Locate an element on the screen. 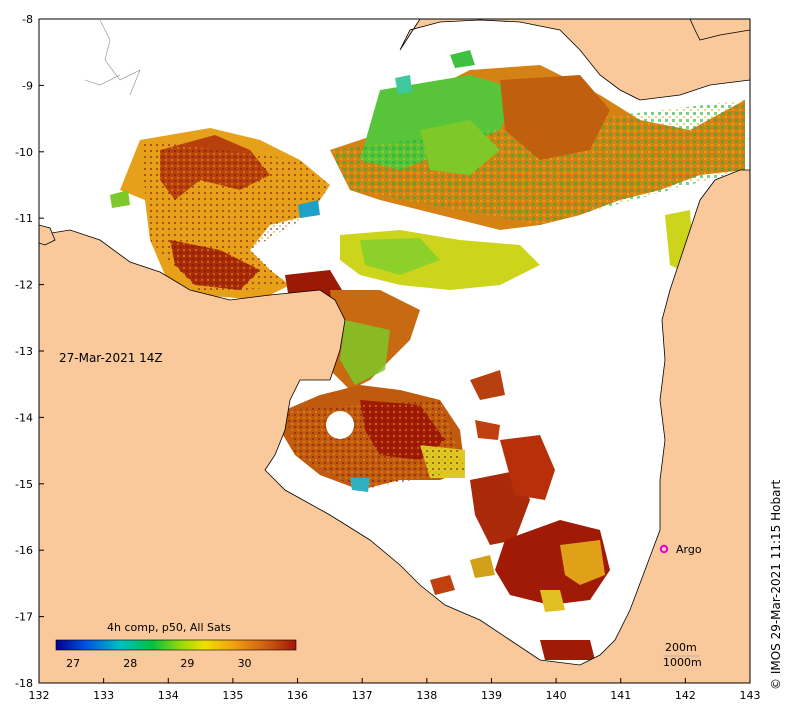  y-tick-label: -16 is located at coordinates (24, 550).